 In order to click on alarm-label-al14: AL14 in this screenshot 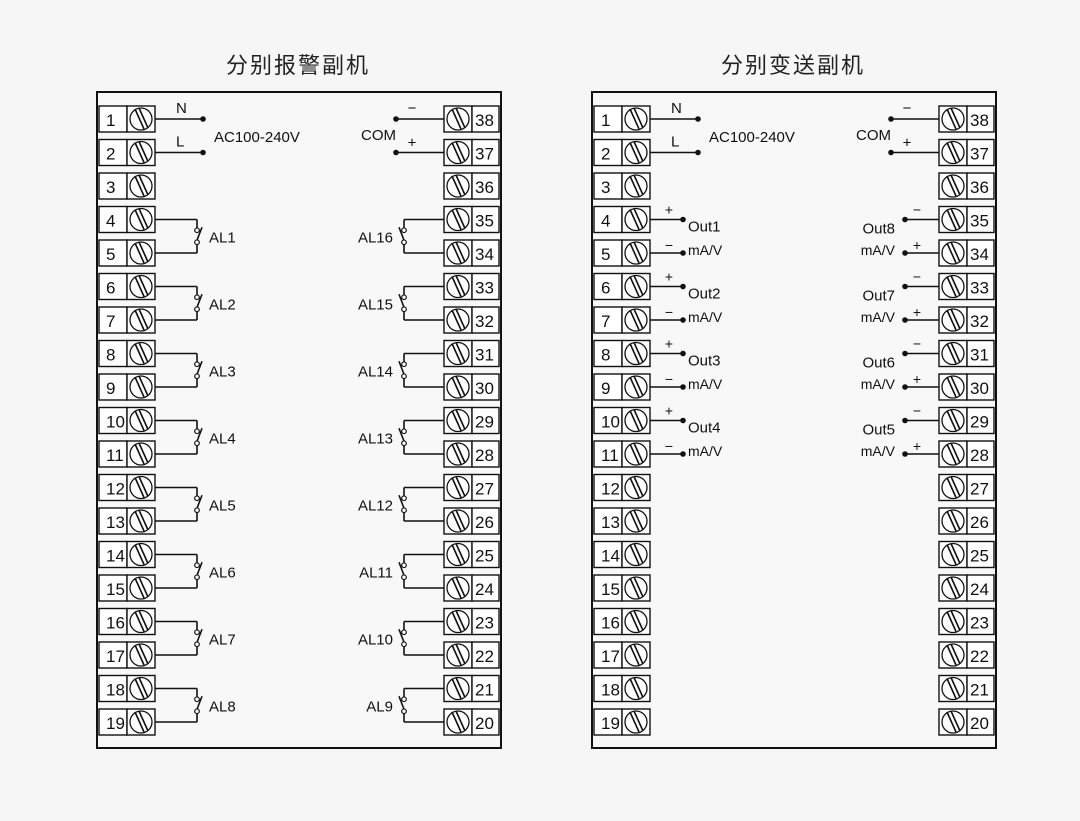, I will do `click(375, 371)`.